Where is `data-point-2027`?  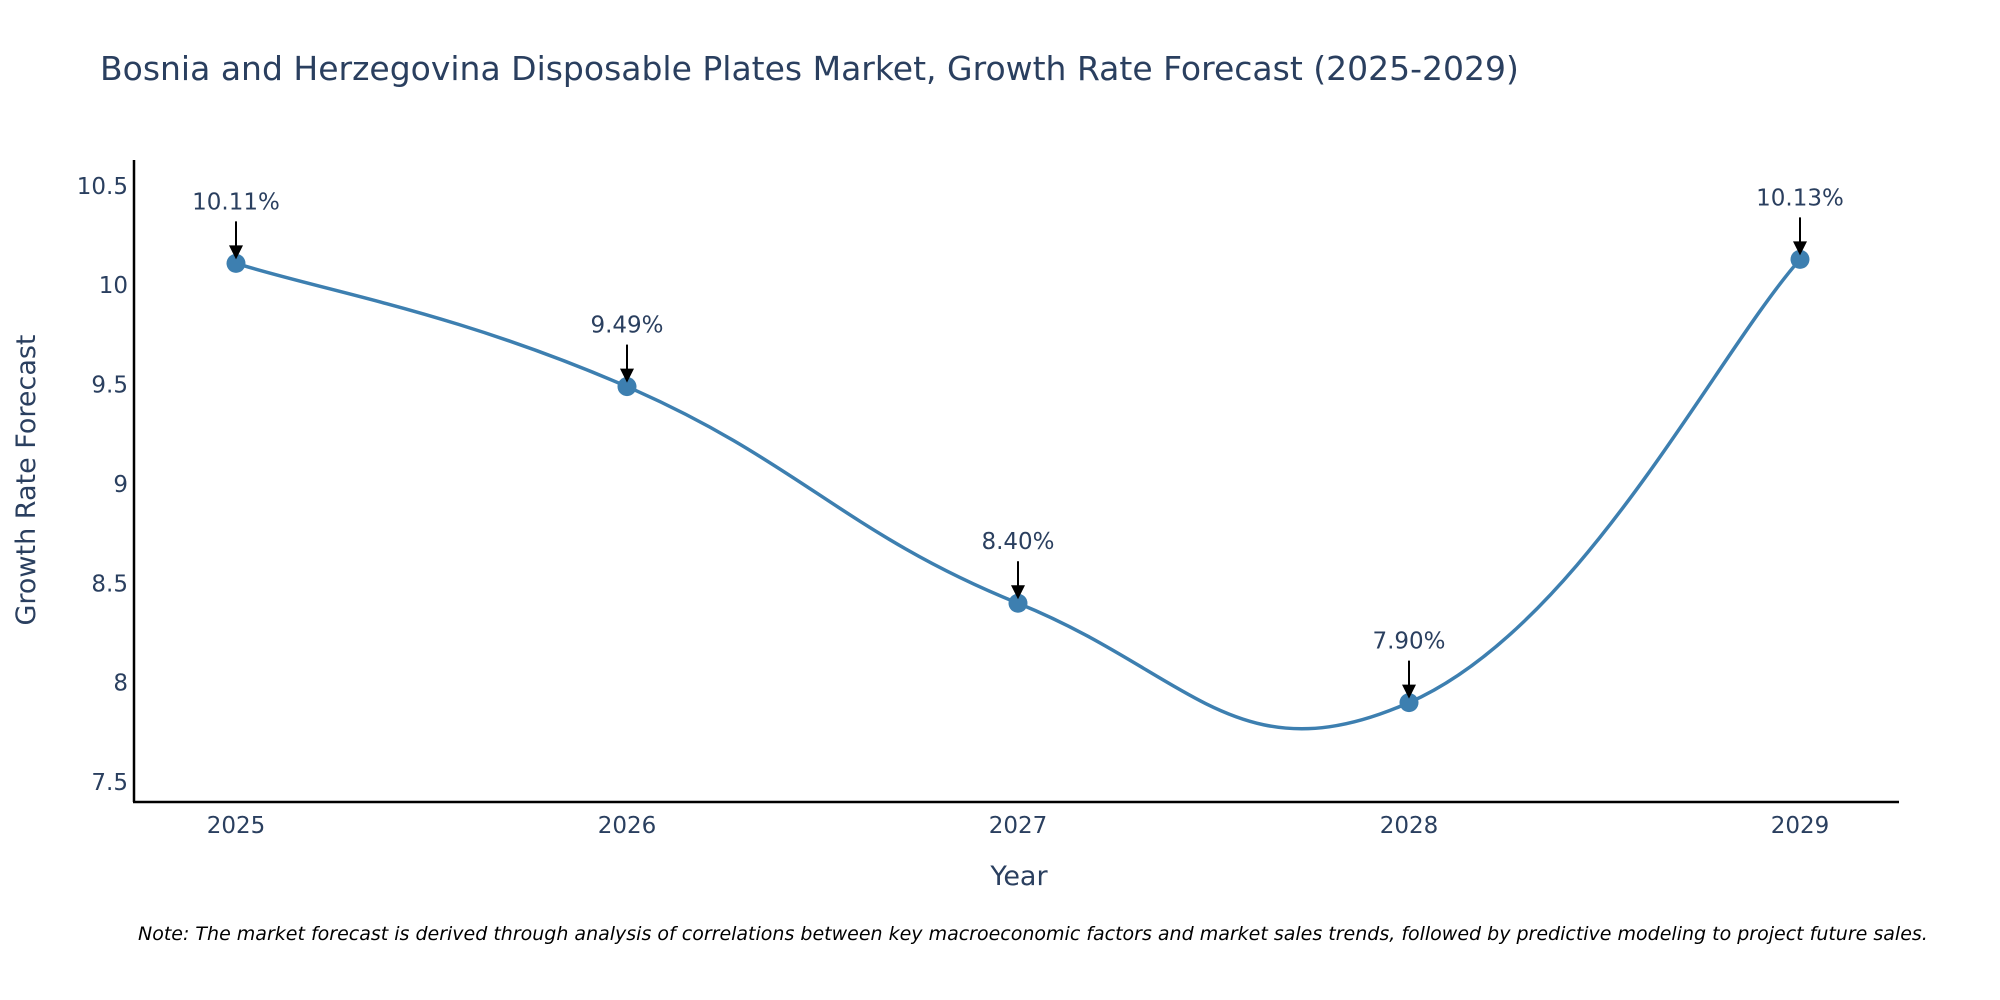
data-point-2027 is located at coordinates (1018, 603).